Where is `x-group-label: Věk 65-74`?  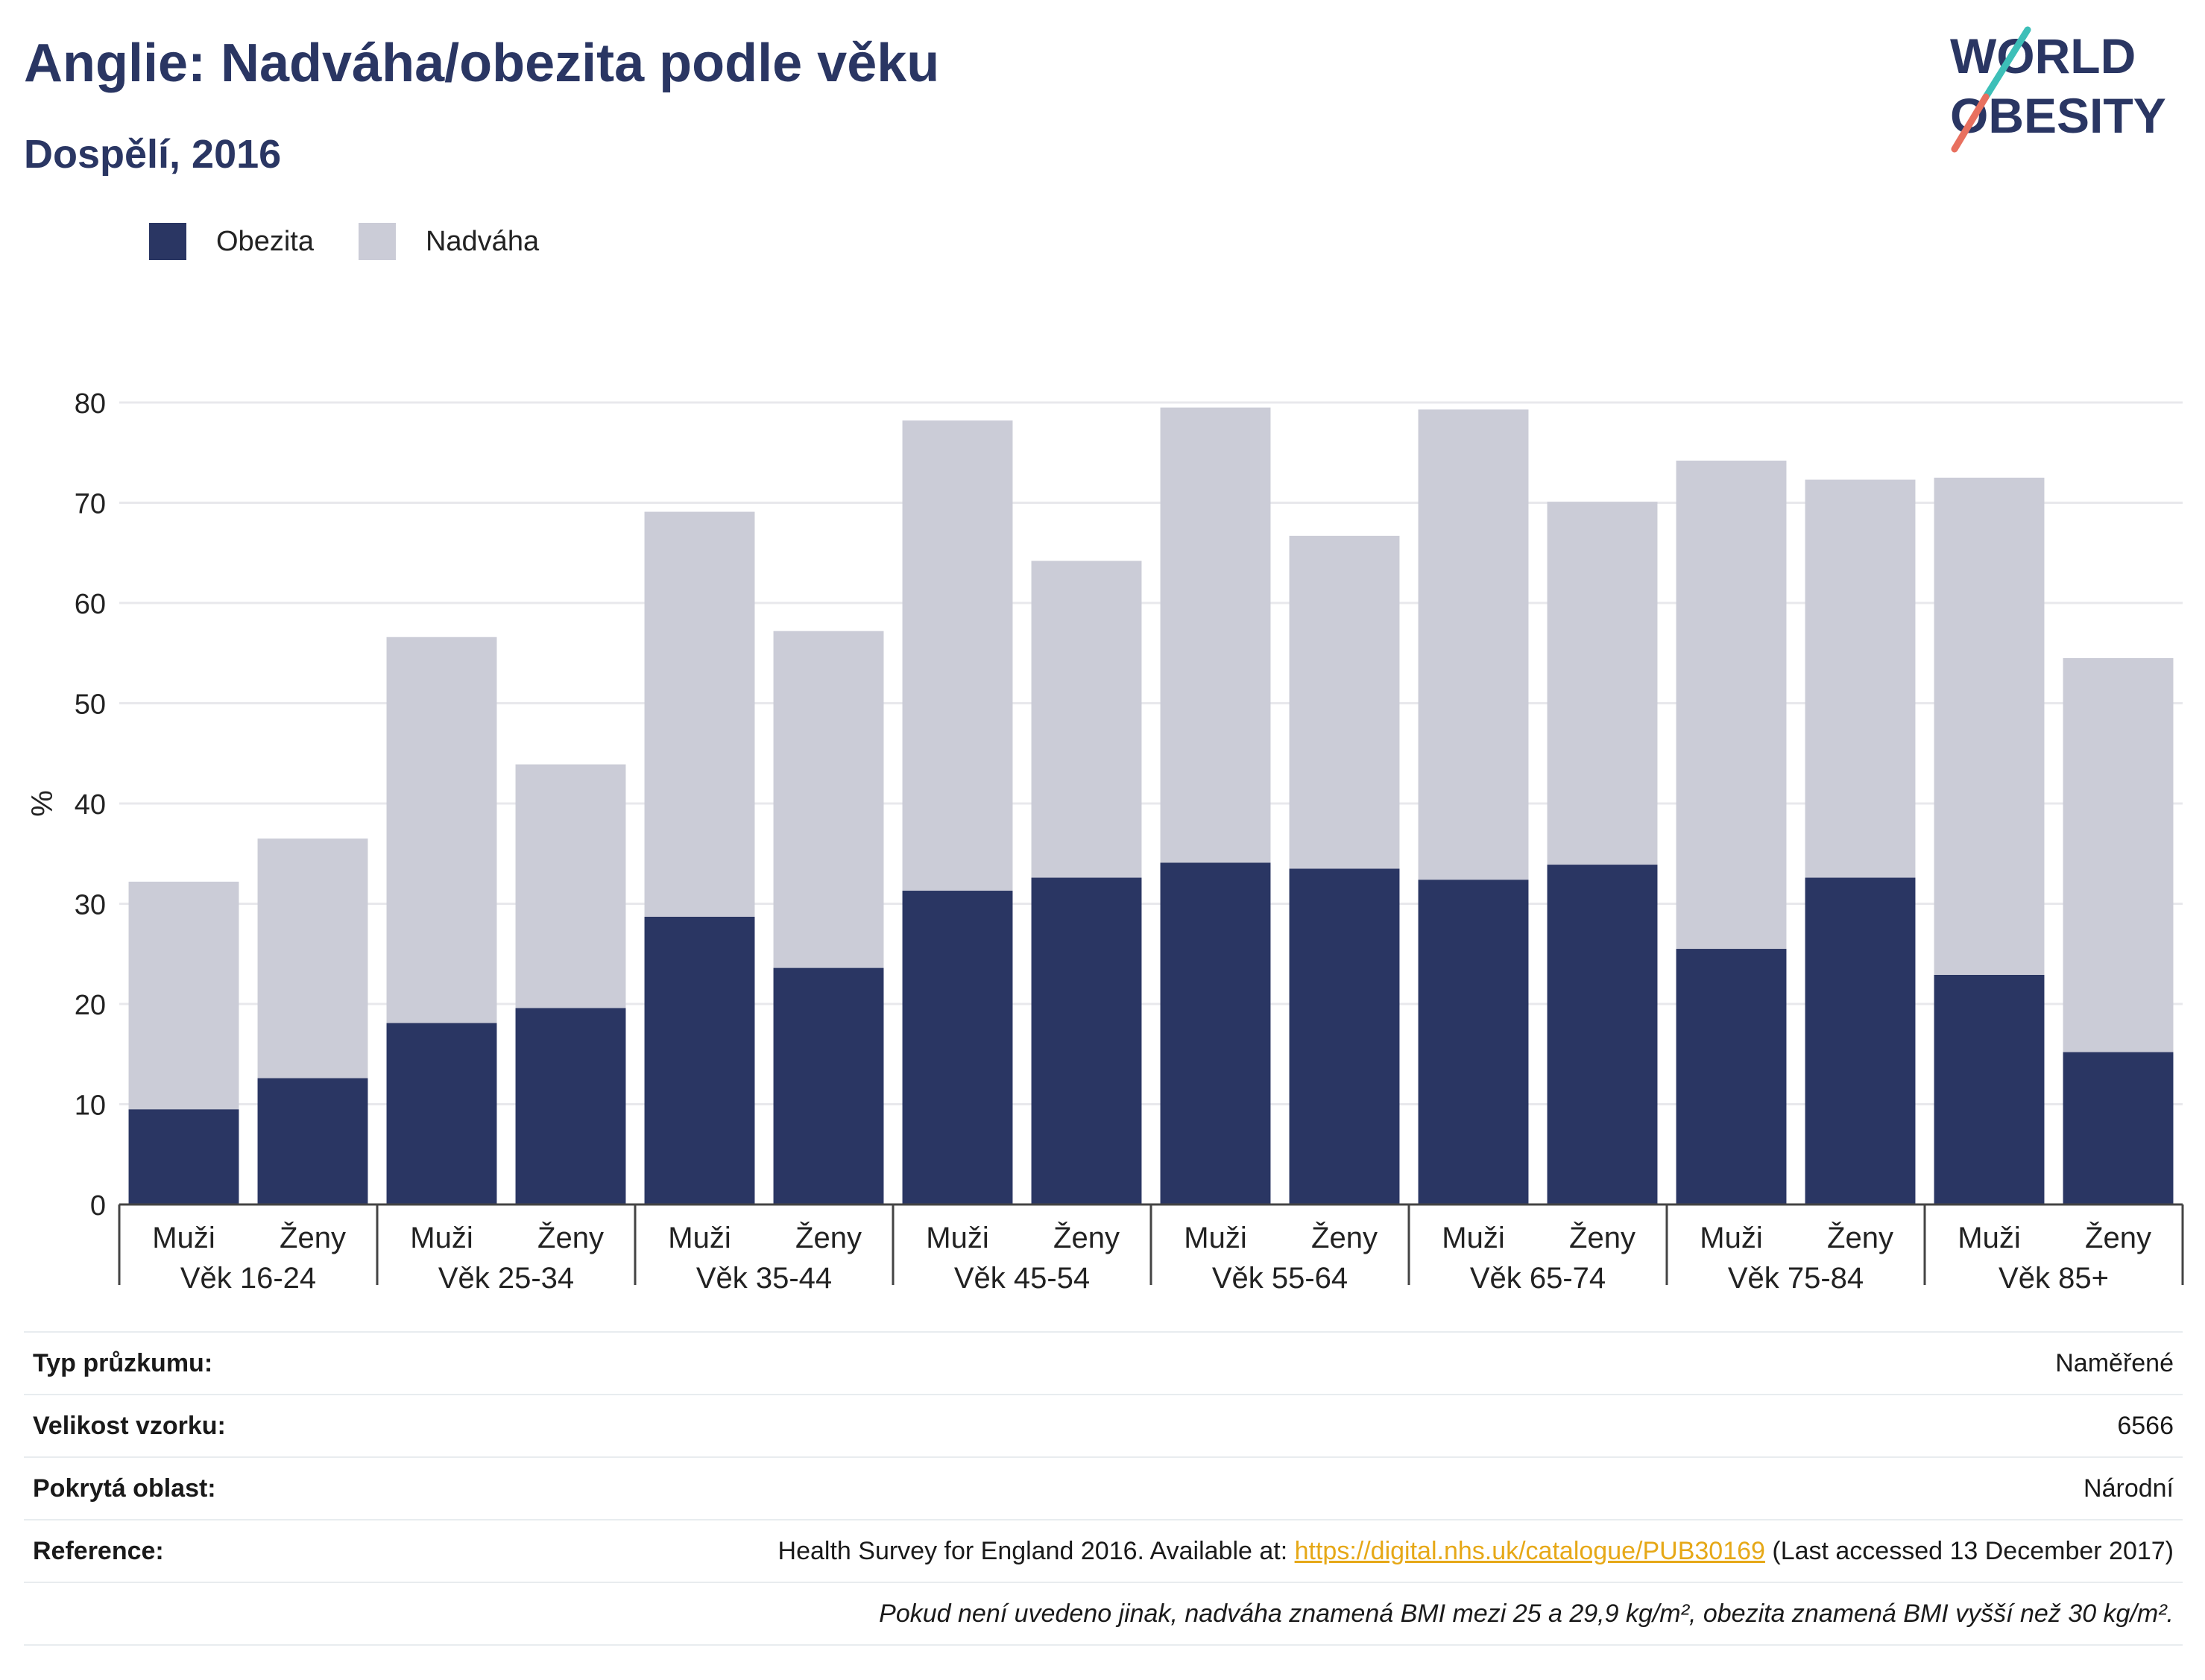
x-group-label: Věk 65-74 is located at coordinates (1538, 1278).